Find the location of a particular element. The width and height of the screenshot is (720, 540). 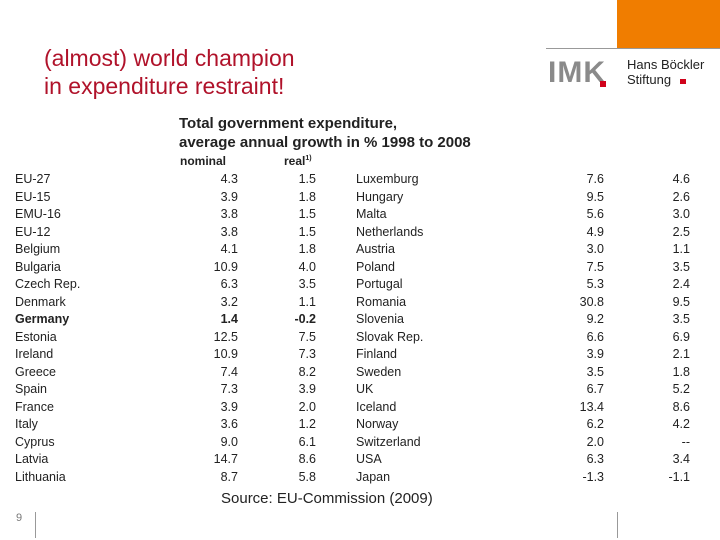

table-cell-right-nominal: 9.2 is located at coordinates (595, 319).